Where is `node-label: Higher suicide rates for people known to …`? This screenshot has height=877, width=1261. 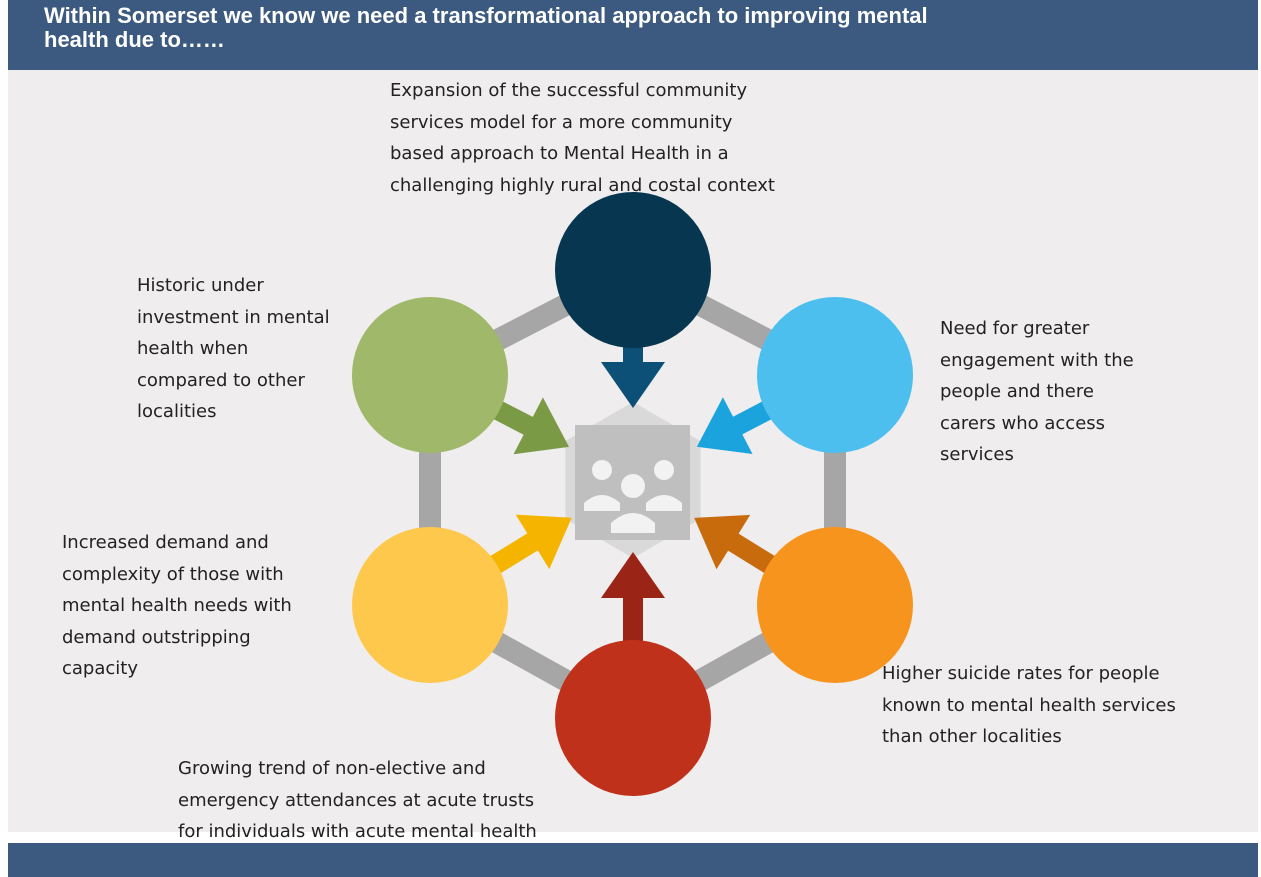 node-label: Higher suicide rates for people known to … is located at coordinates (1029, 705).